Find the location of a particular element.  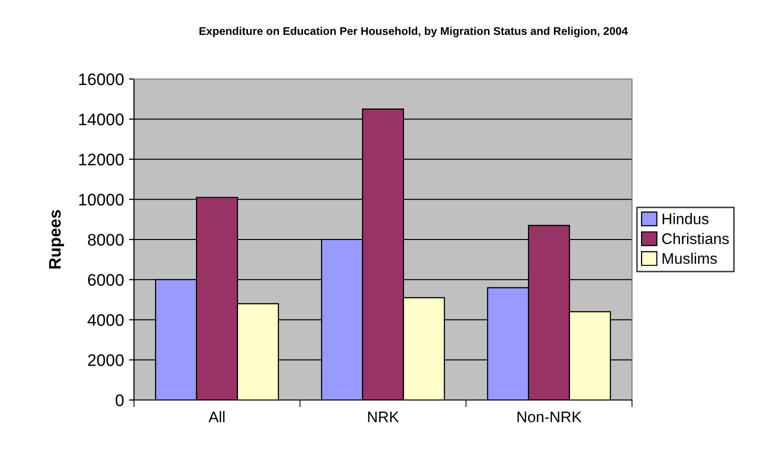

y-tick-label: 8000 is located at coordinates (106, 240).